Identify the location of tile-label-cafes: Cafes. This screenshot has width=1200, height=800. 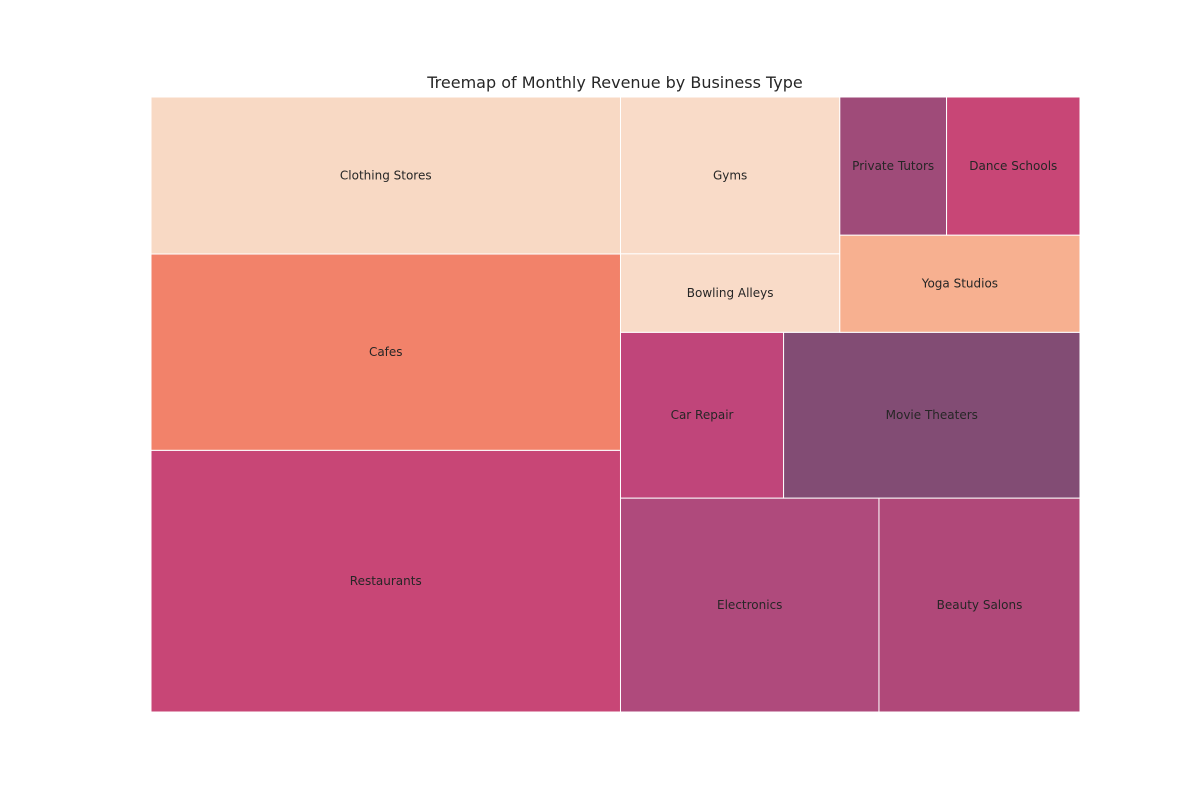
(386, 352).